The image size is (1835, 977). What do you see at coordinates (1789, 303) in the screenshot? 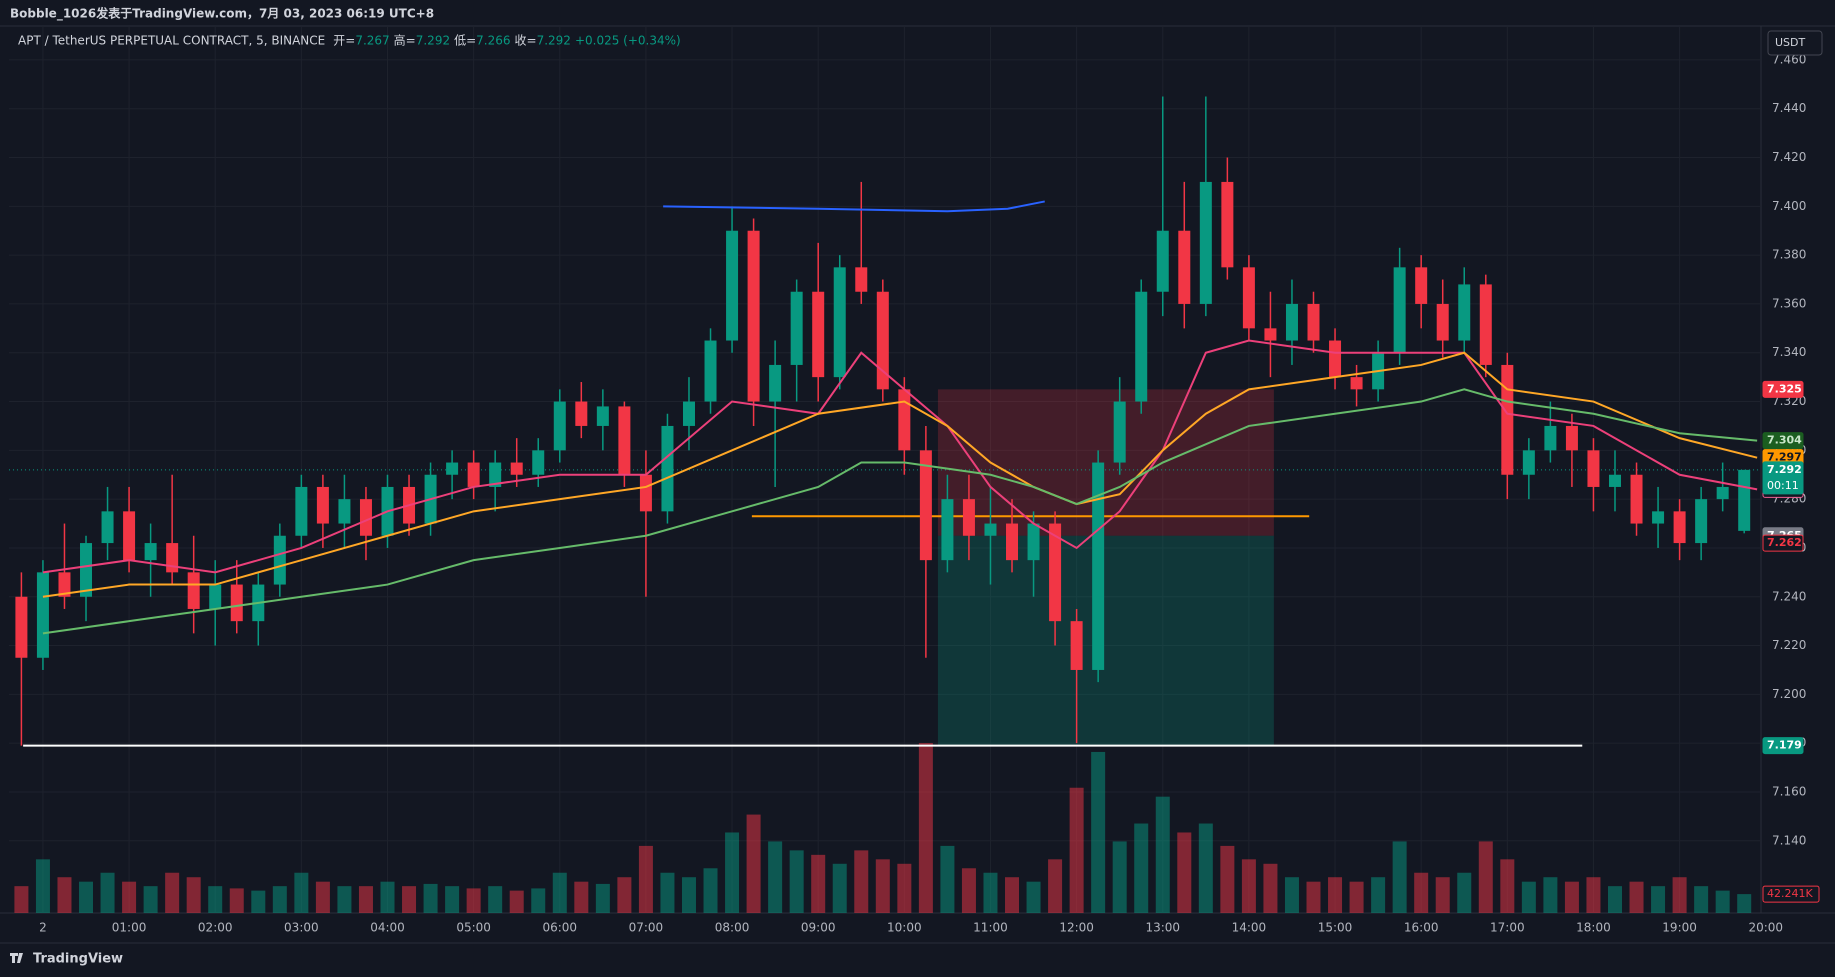
I see `y-tick-label: 7.360` at bounding box center [1789, 303].